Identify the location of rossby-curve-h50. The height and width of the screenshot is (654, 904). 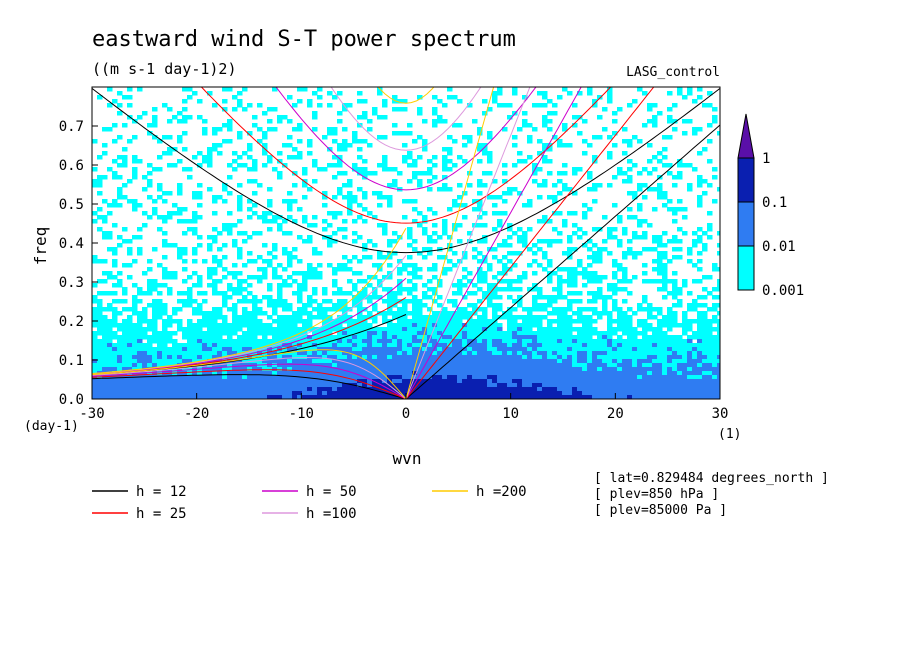
(249, 381).